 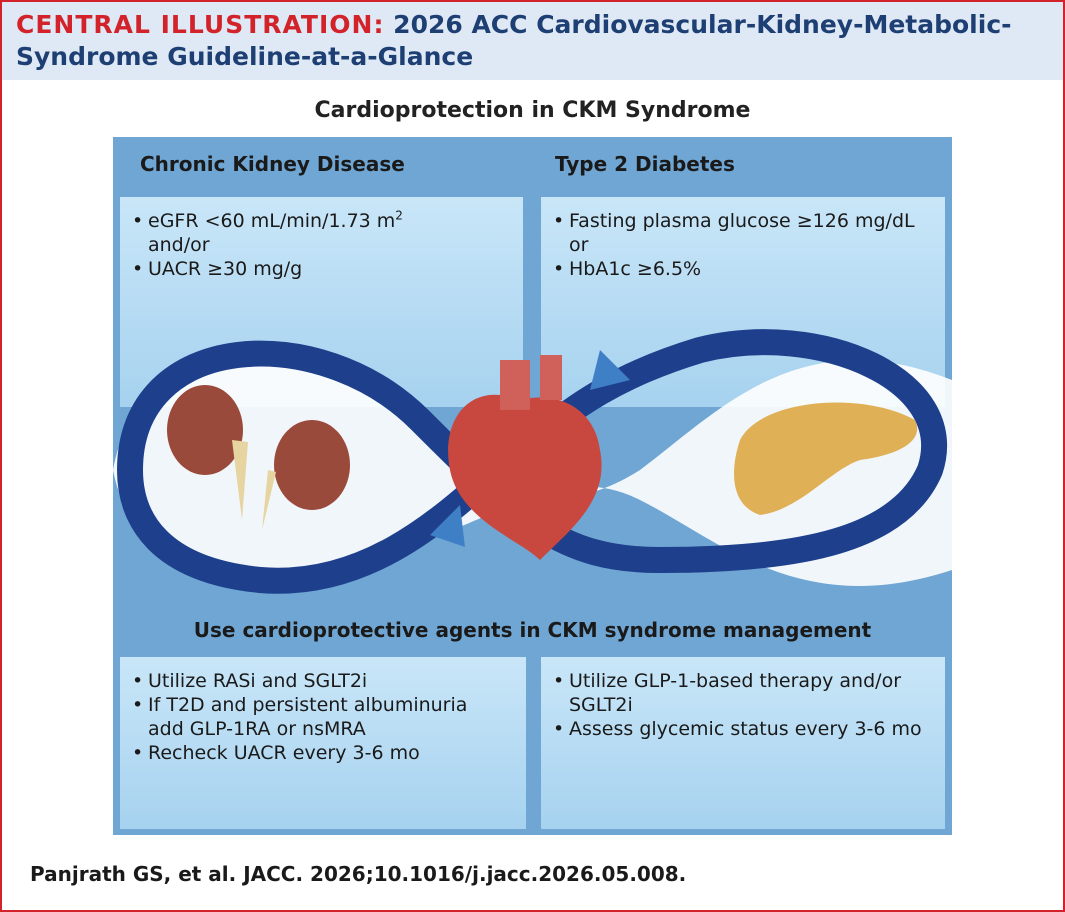 I want to click on header-title: Syndrome Guideline-at-a-Glance, so click(x=245, y=56).